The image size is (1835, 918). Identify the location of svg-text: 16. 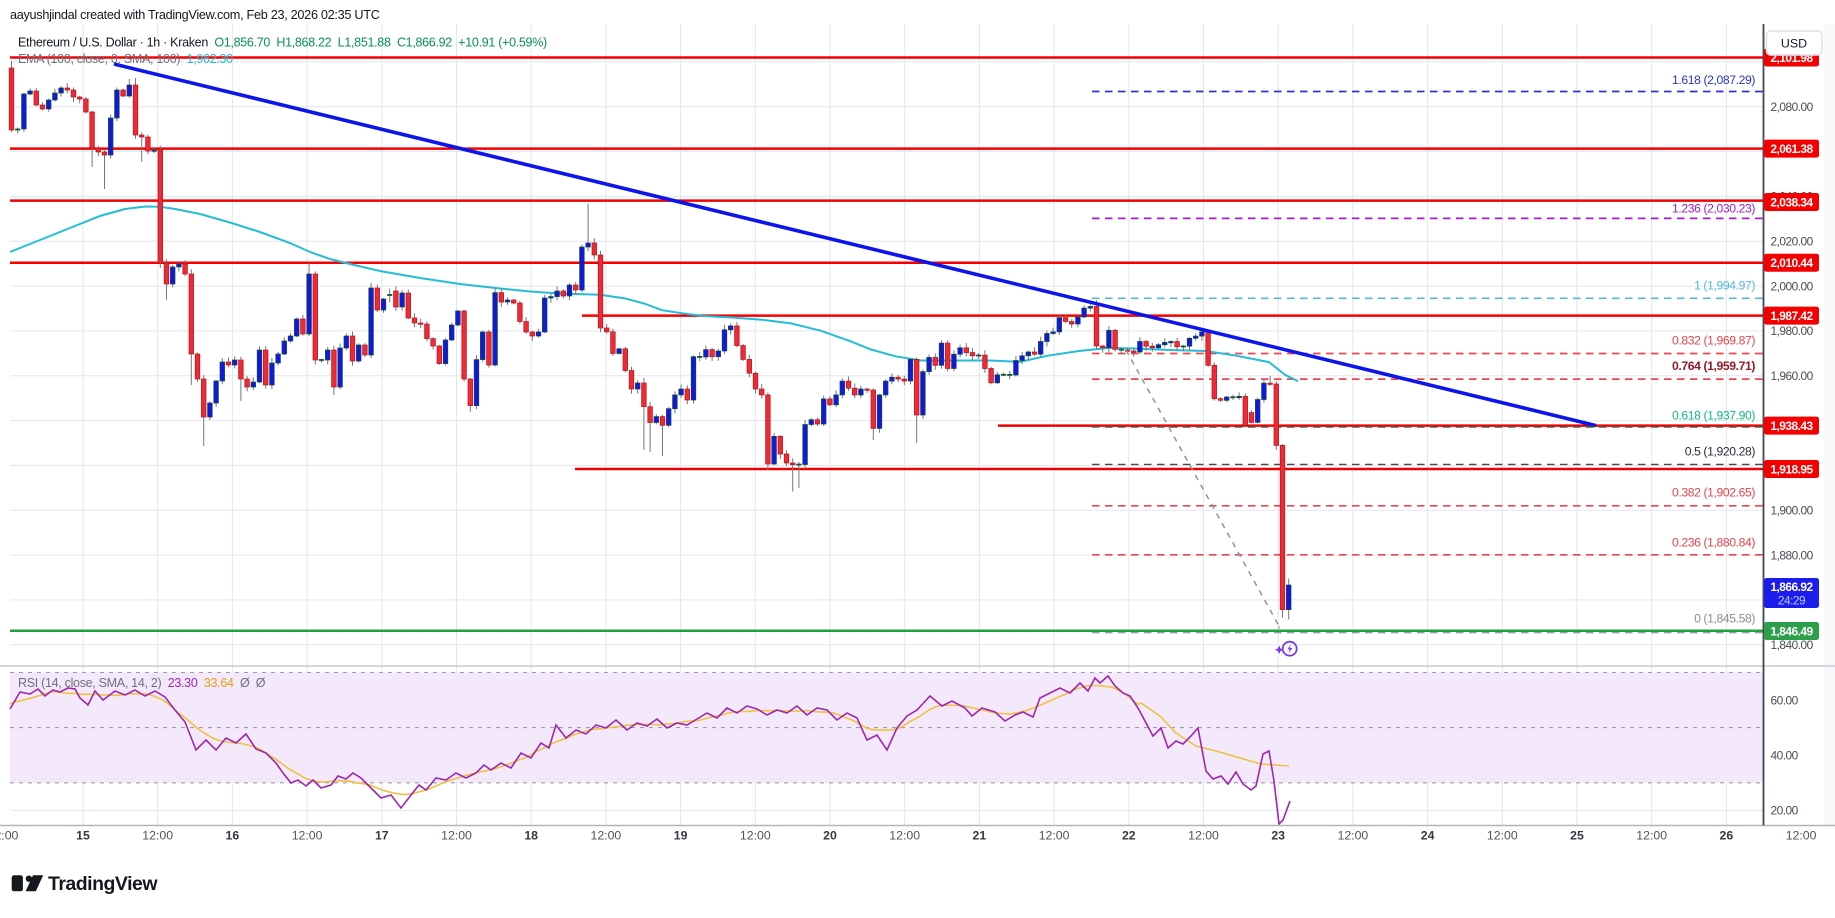
(233, 836).